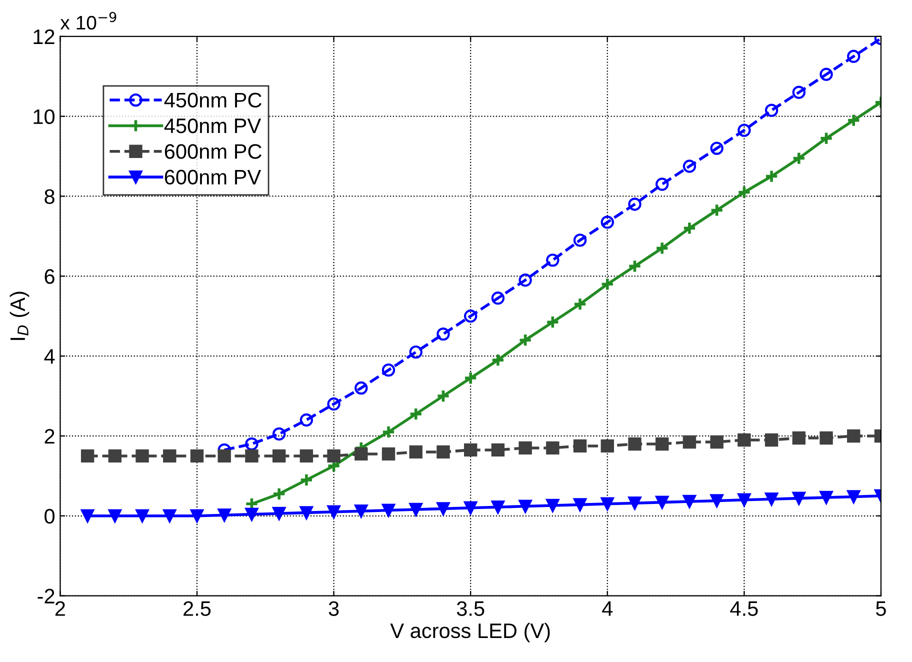  Describe the element at coordinates (213, 126) in the screenshot. I see `legend-label: 450nm PV` at that location.